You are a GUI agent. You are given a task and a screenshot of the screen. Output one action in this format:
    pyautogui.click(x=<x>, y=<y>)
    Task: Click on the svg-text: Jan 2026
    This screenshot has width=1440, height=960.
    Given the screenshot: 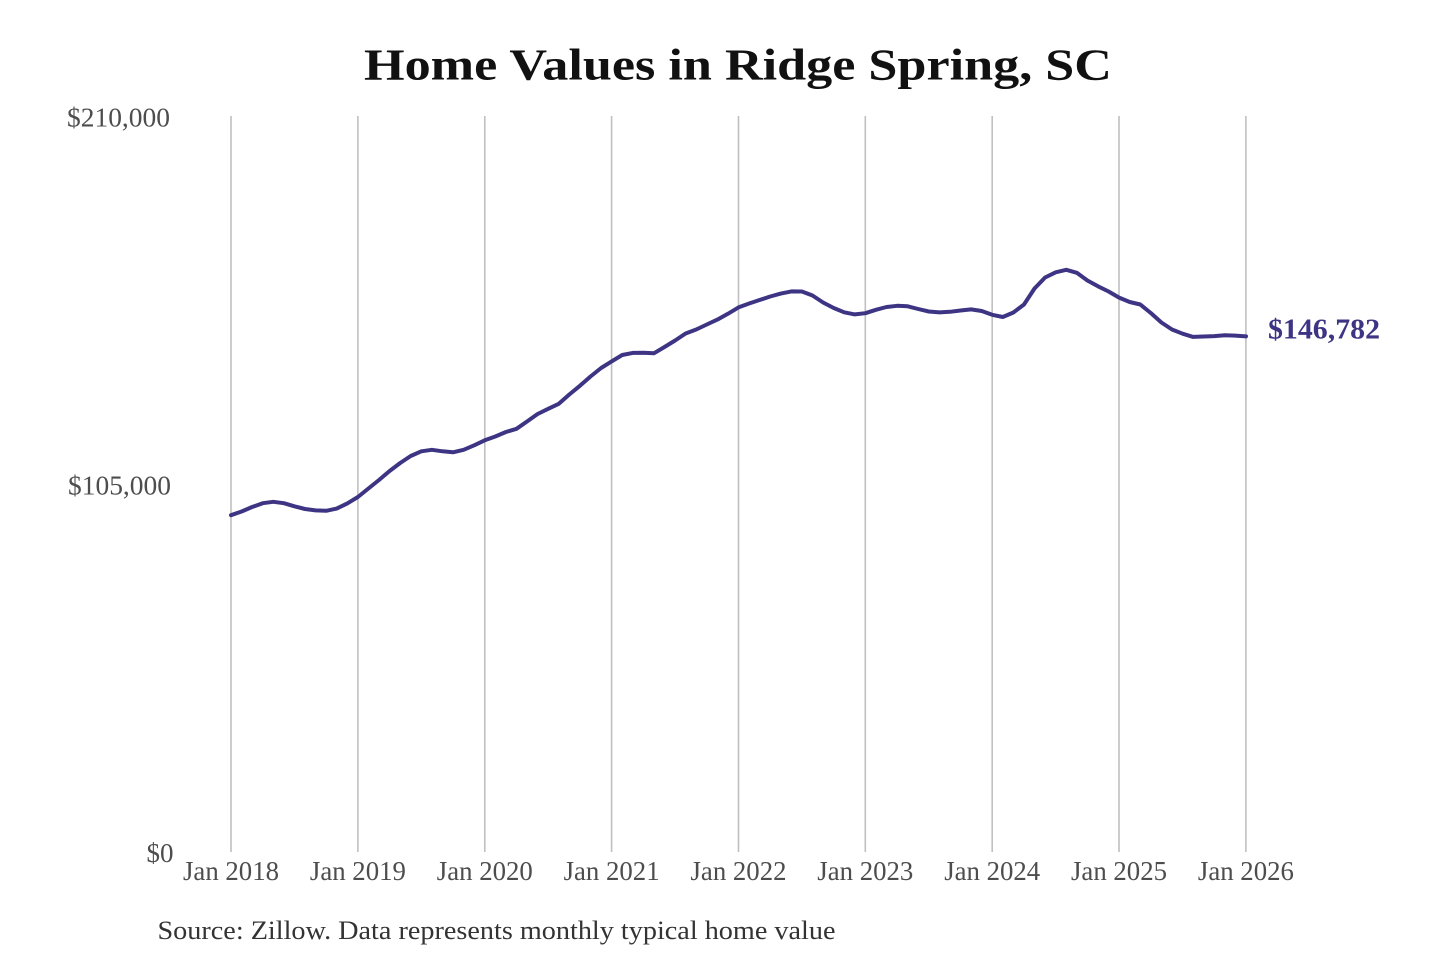 What is the action you would take?
    pyautogui.click(x=1246, y=871)
    